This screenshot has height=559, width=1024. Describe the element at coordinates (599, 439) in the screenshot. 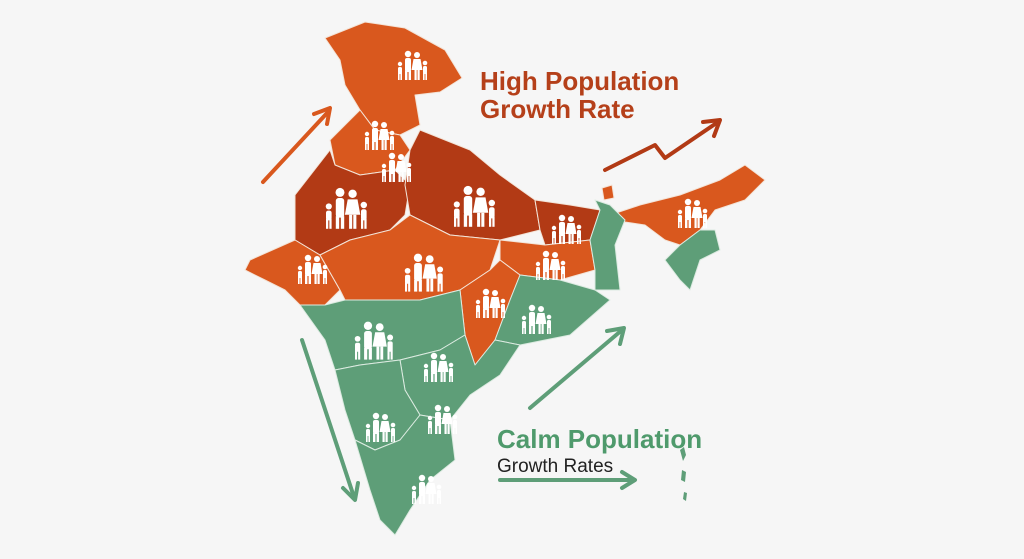

I see `calm-label-title: Calm Population` at that location.